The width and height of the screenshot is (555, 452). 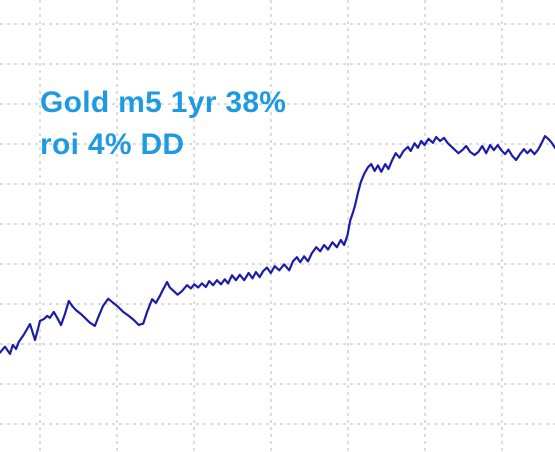 I want to click on annotation-line-1: Gold m5 1yr 38%, so click(x=163, y=102).